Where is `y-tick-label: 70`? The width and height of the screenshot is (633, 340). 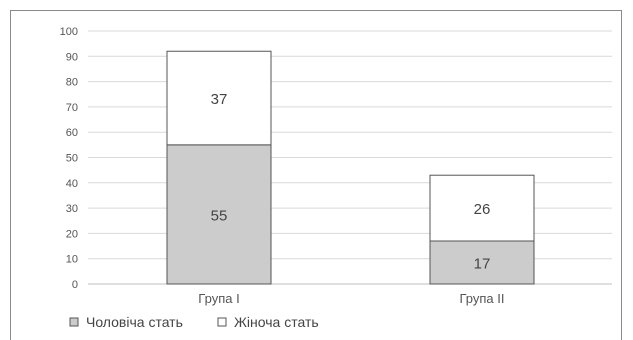 y-tick-label: 70 is located at coordinates (72, 108).